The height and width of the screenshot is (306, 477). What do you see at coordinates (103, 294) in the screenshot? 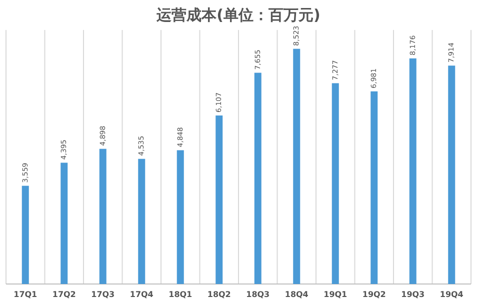
I see `x-tick-label: 17Q3` at bounding box center [103, 294].